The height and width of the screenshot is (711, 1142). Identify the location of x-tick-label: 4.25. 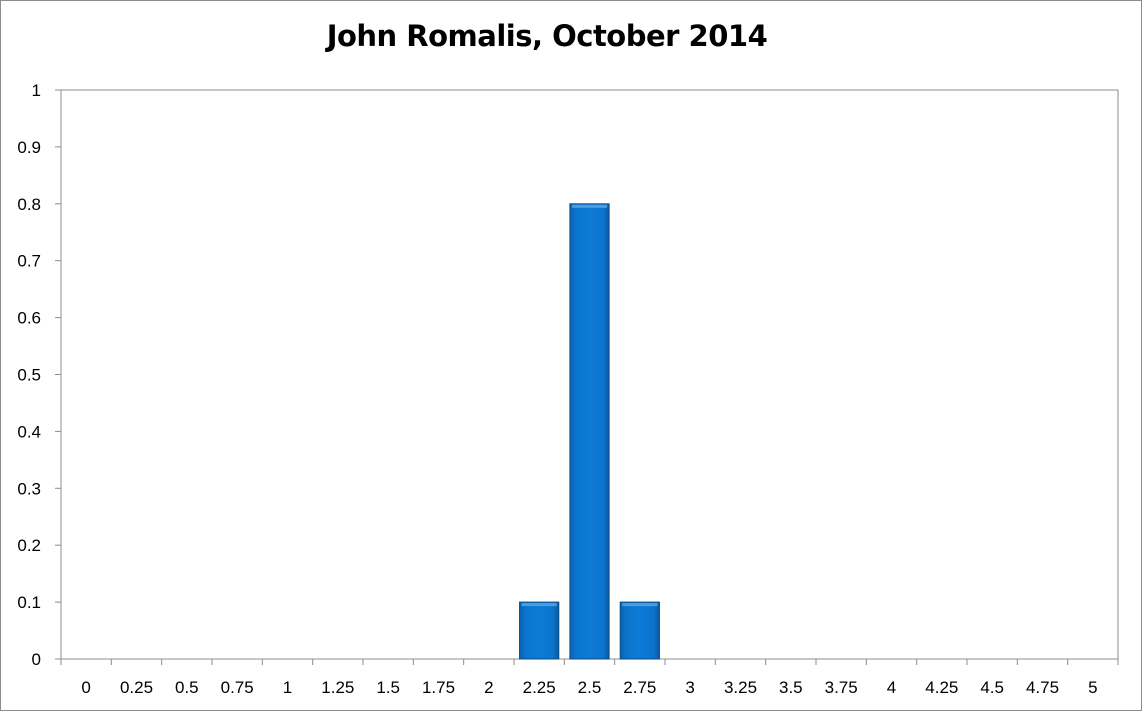
(941, 687).